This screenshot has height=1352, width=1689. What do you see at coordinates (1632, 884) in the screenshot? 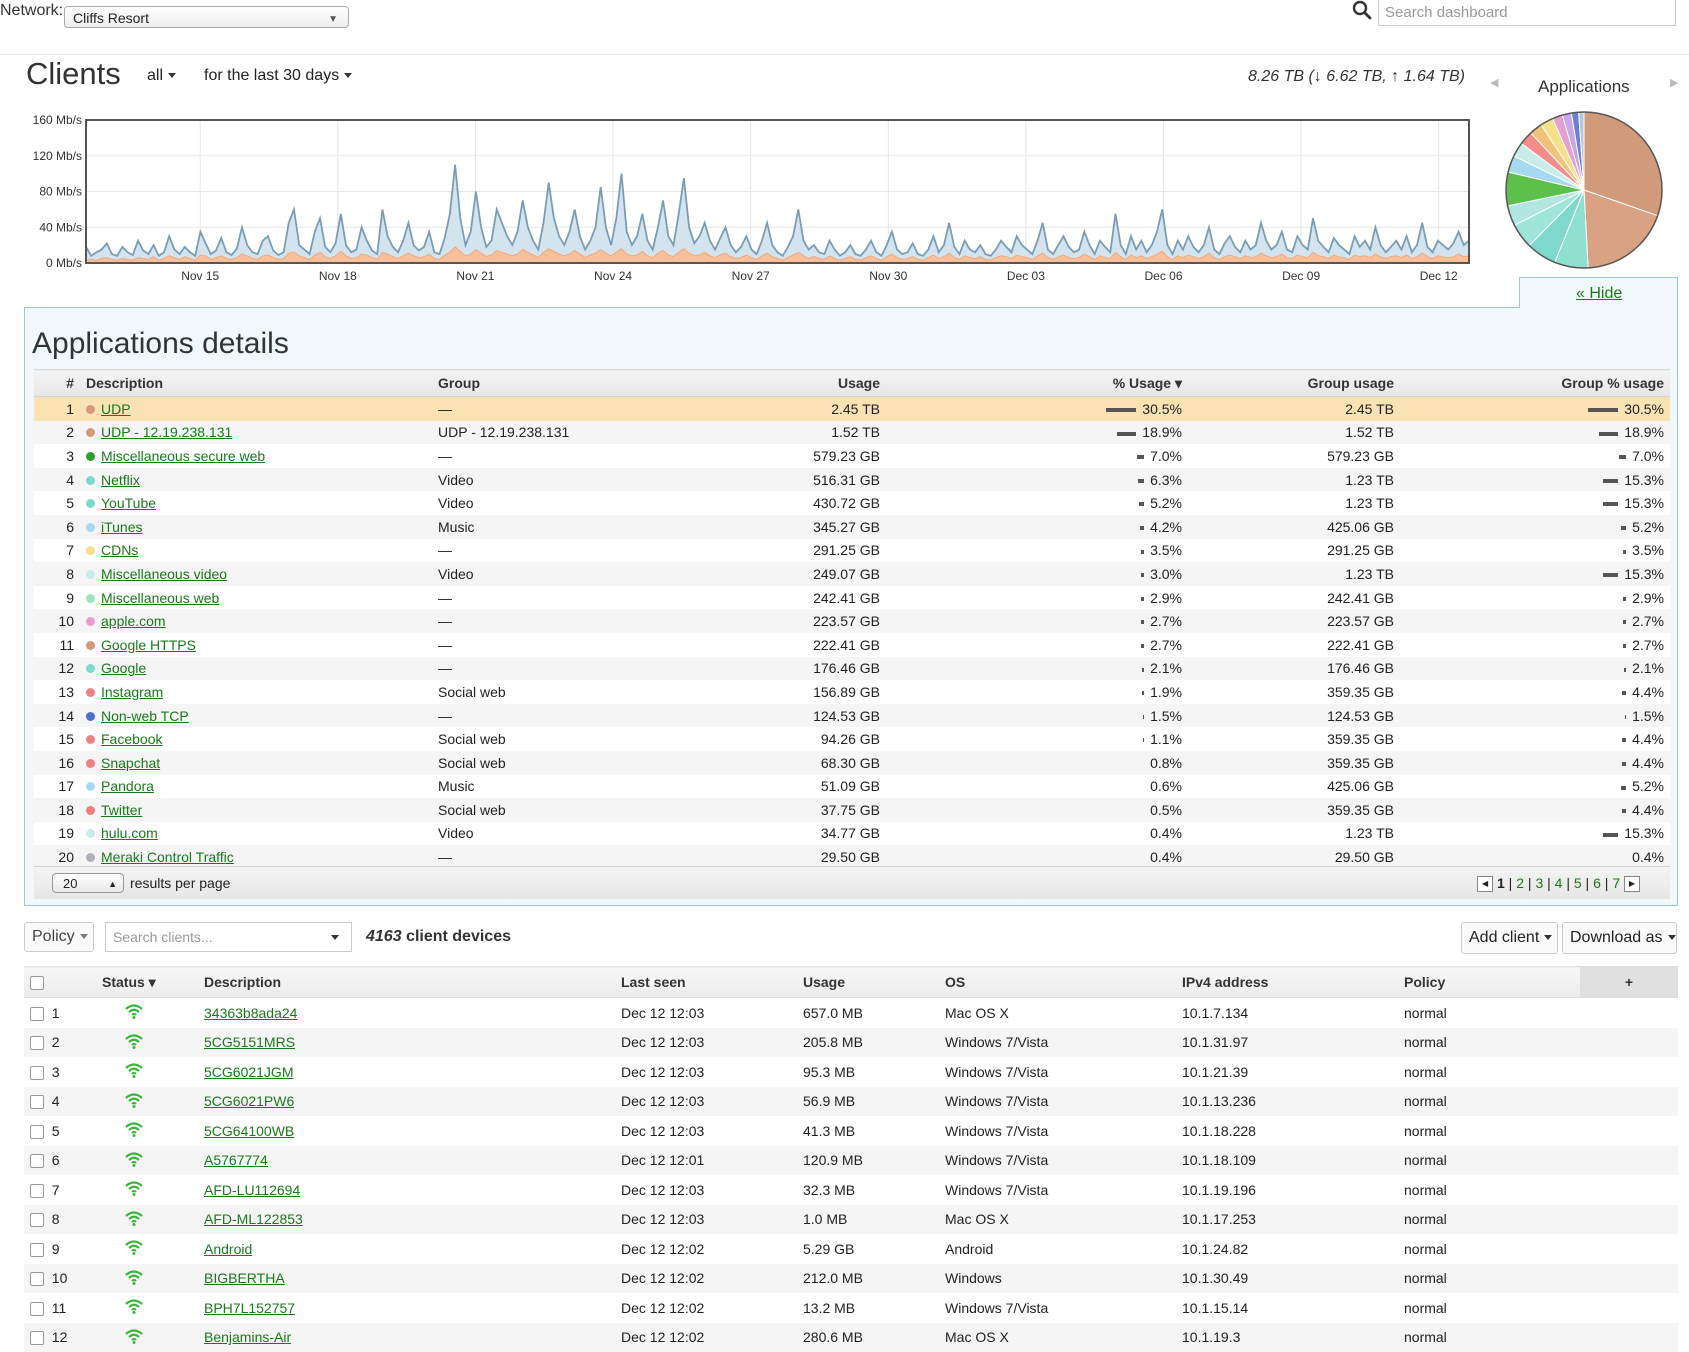
I see `pager-next-icon: ▶` at bounding box center [1632, 884].